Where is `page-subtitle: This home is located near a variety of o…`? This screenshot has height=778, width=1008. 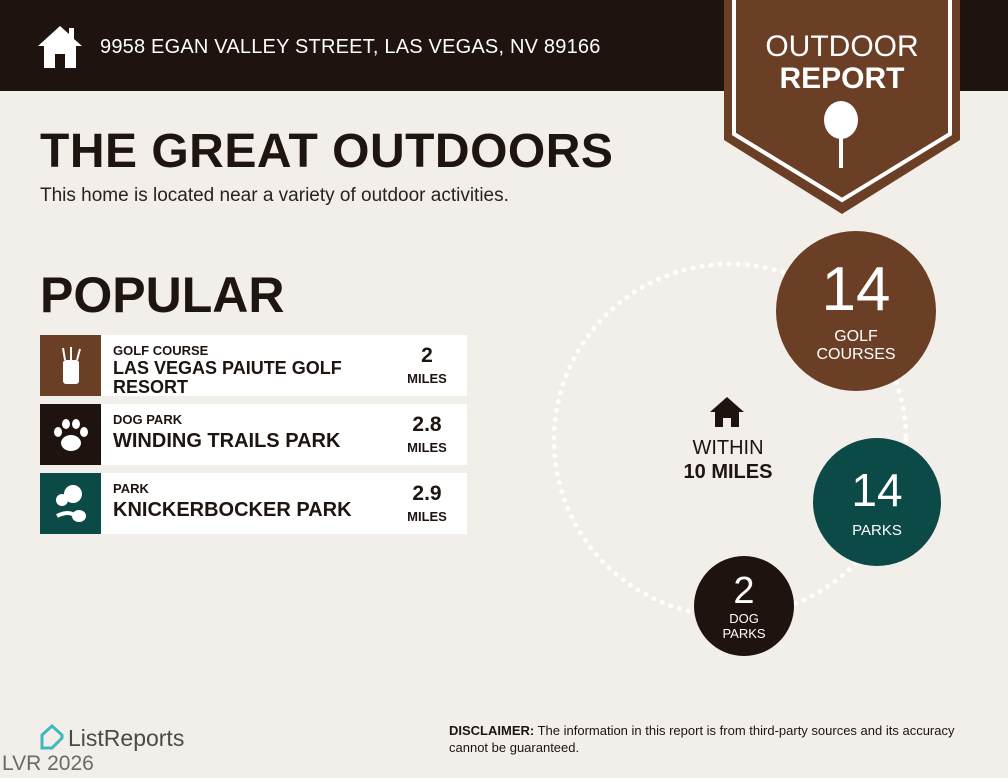 page-subtitle: This home is located near a variety of o… is located at coordinates (274, 195).